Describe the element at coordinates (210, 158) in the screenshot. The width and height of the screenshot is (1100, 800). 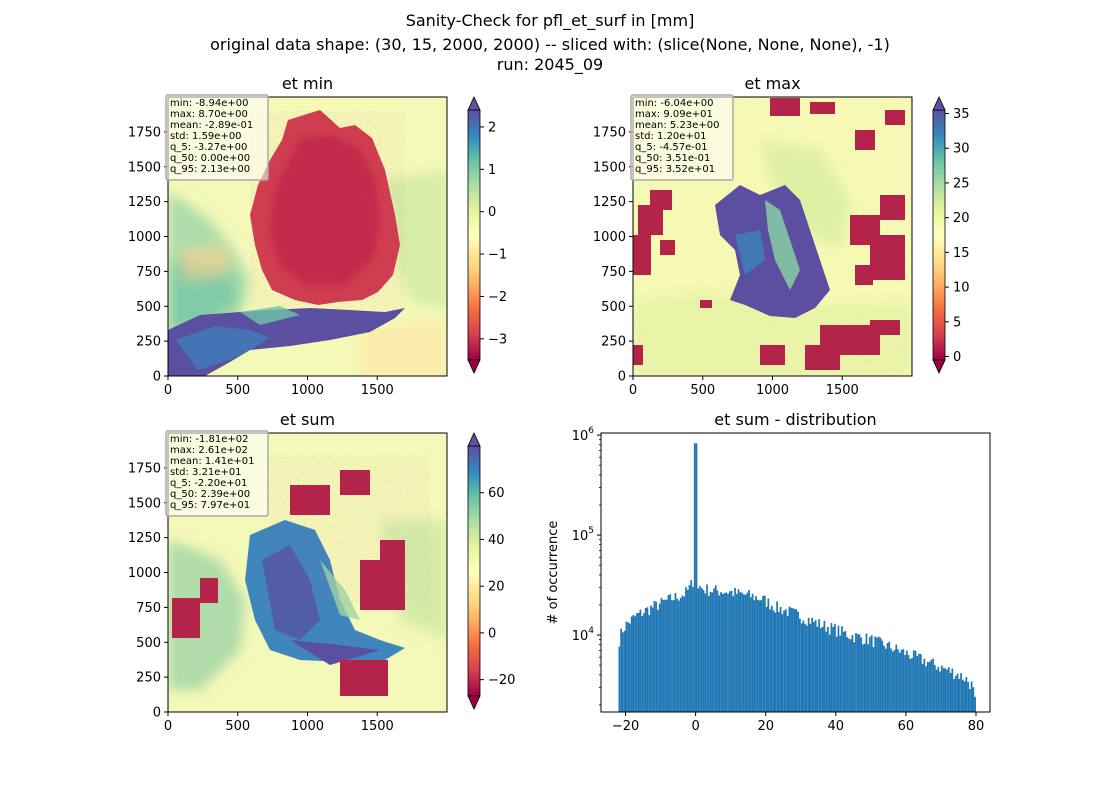
I see `et-min-stats-line: q_50: 0.00e+00` at that location.